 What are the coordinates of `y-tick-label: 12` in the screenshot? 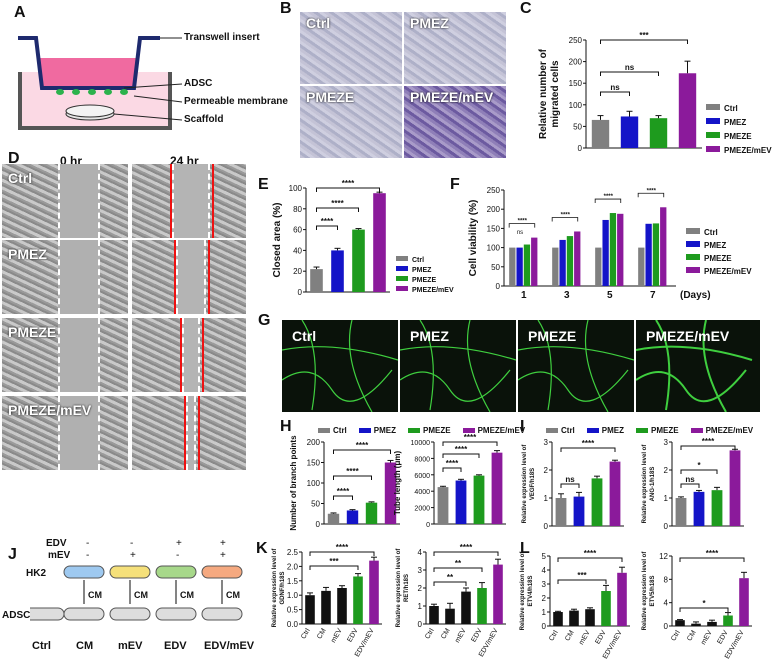 It's located at (663, 556).